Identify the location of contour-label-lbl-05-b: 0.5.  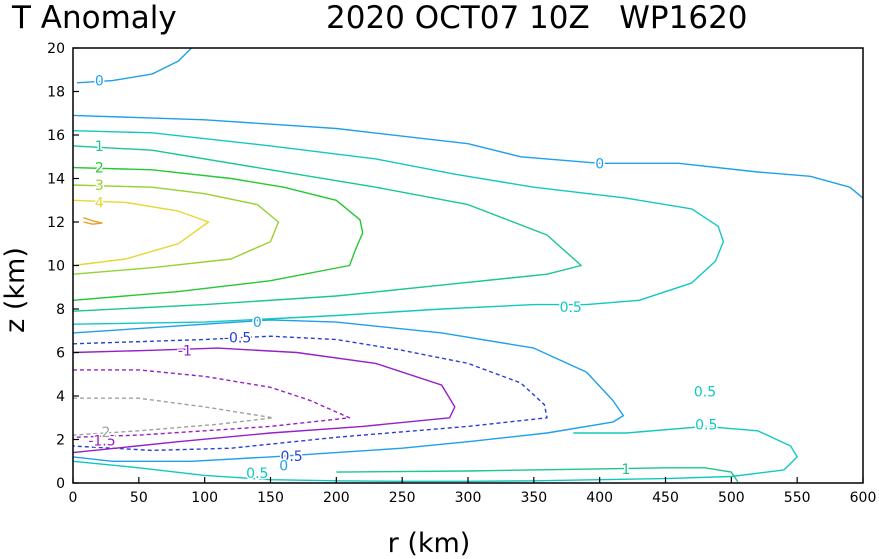
(257, 474).